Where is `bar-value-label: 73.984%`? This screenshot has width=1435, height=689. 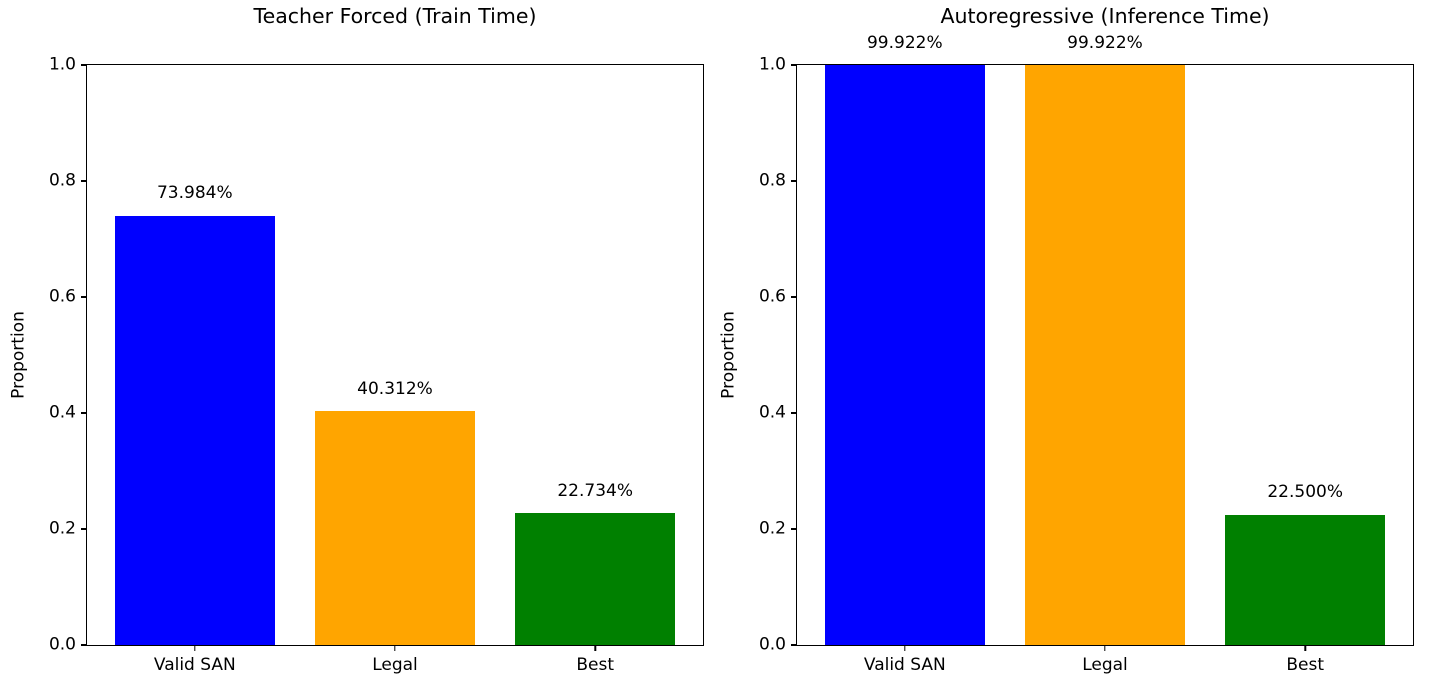 bar-value-label: 73.984% is located at coordinates (194, 193).